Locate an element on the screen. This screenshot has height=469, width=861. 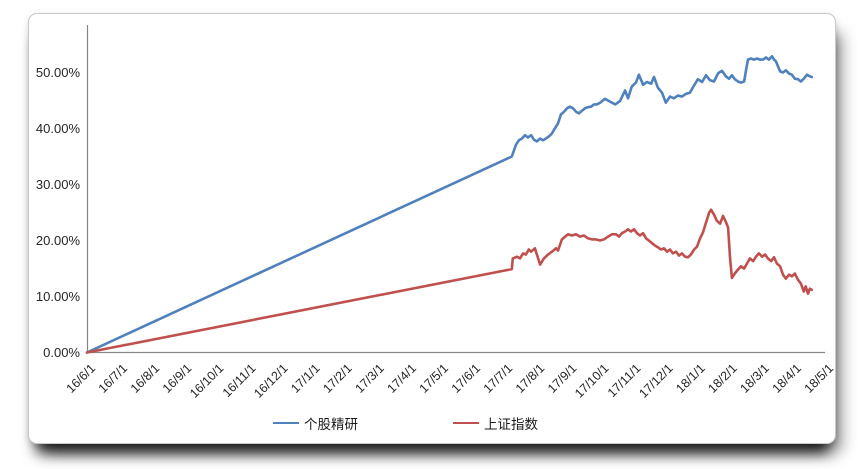
x-axis-tick-label: 17/8/1 is located at coordinates (530, 378).